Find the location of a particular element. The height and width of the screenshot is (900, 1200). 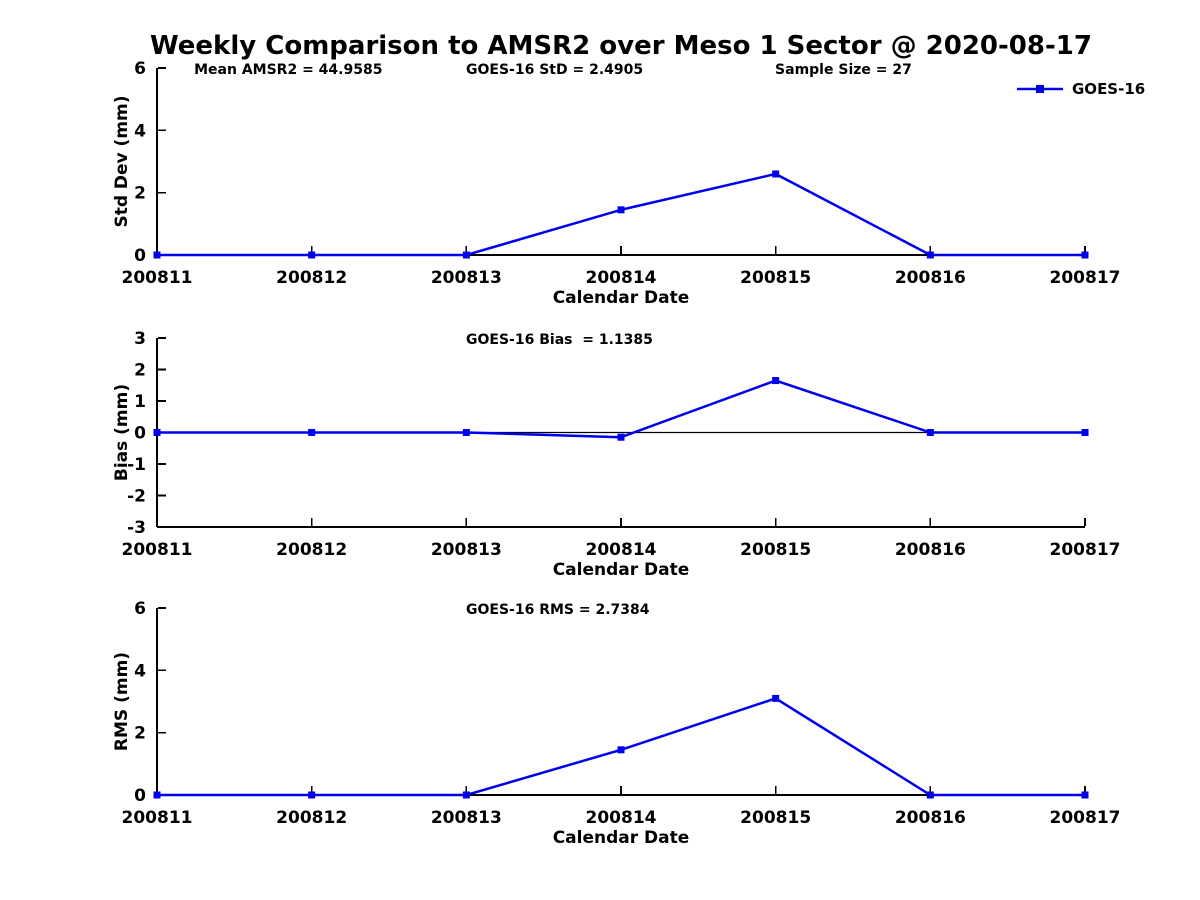

stat-annotation: GOES-16 Bias = 1.1385 is located at coordinates (559, 340).